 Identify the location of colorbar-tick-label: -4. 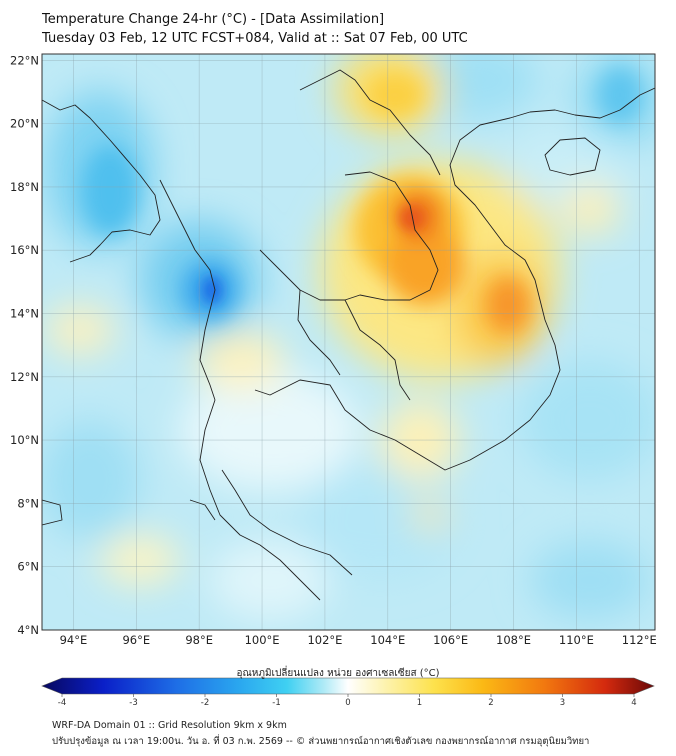
(62, 703).